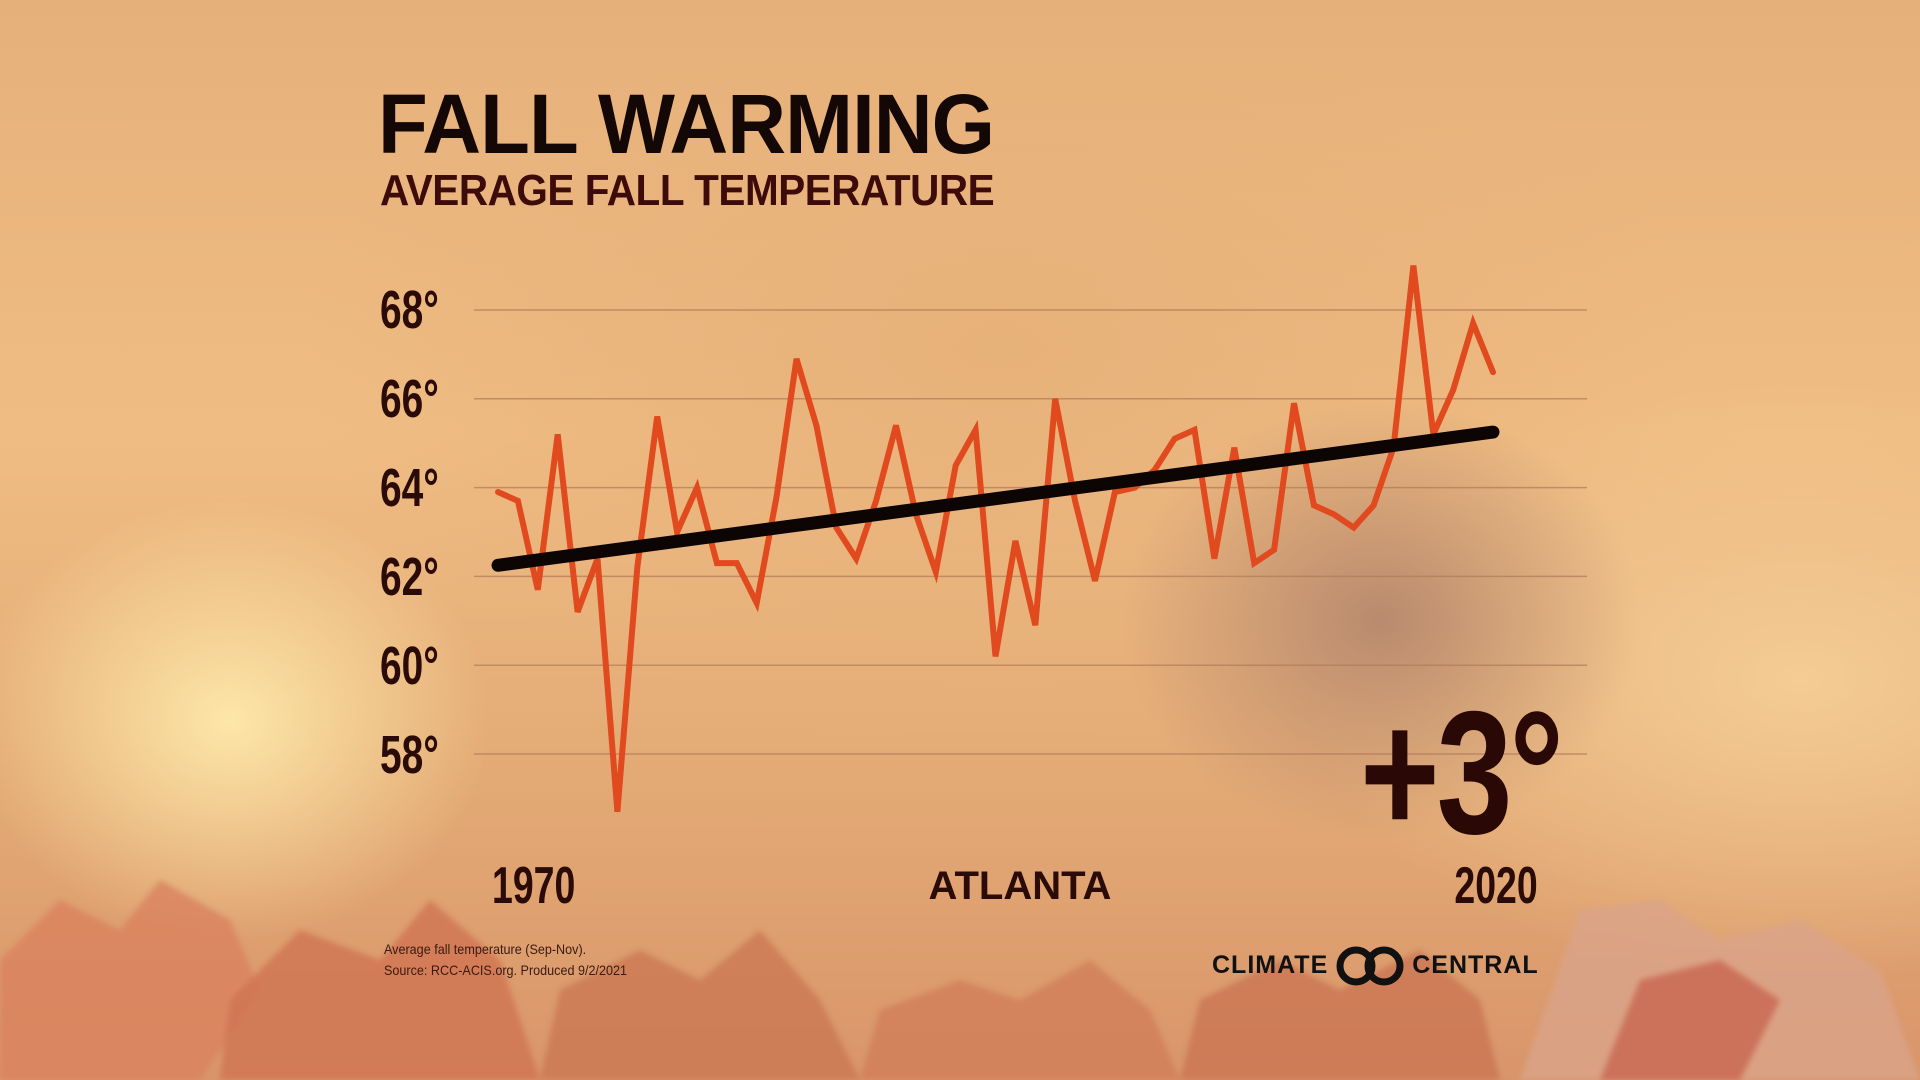  What do you see at coordinates (409, 755) in the screenshot?
I see `y-tick-label-58: 58°` at bounding box center [409, 755].